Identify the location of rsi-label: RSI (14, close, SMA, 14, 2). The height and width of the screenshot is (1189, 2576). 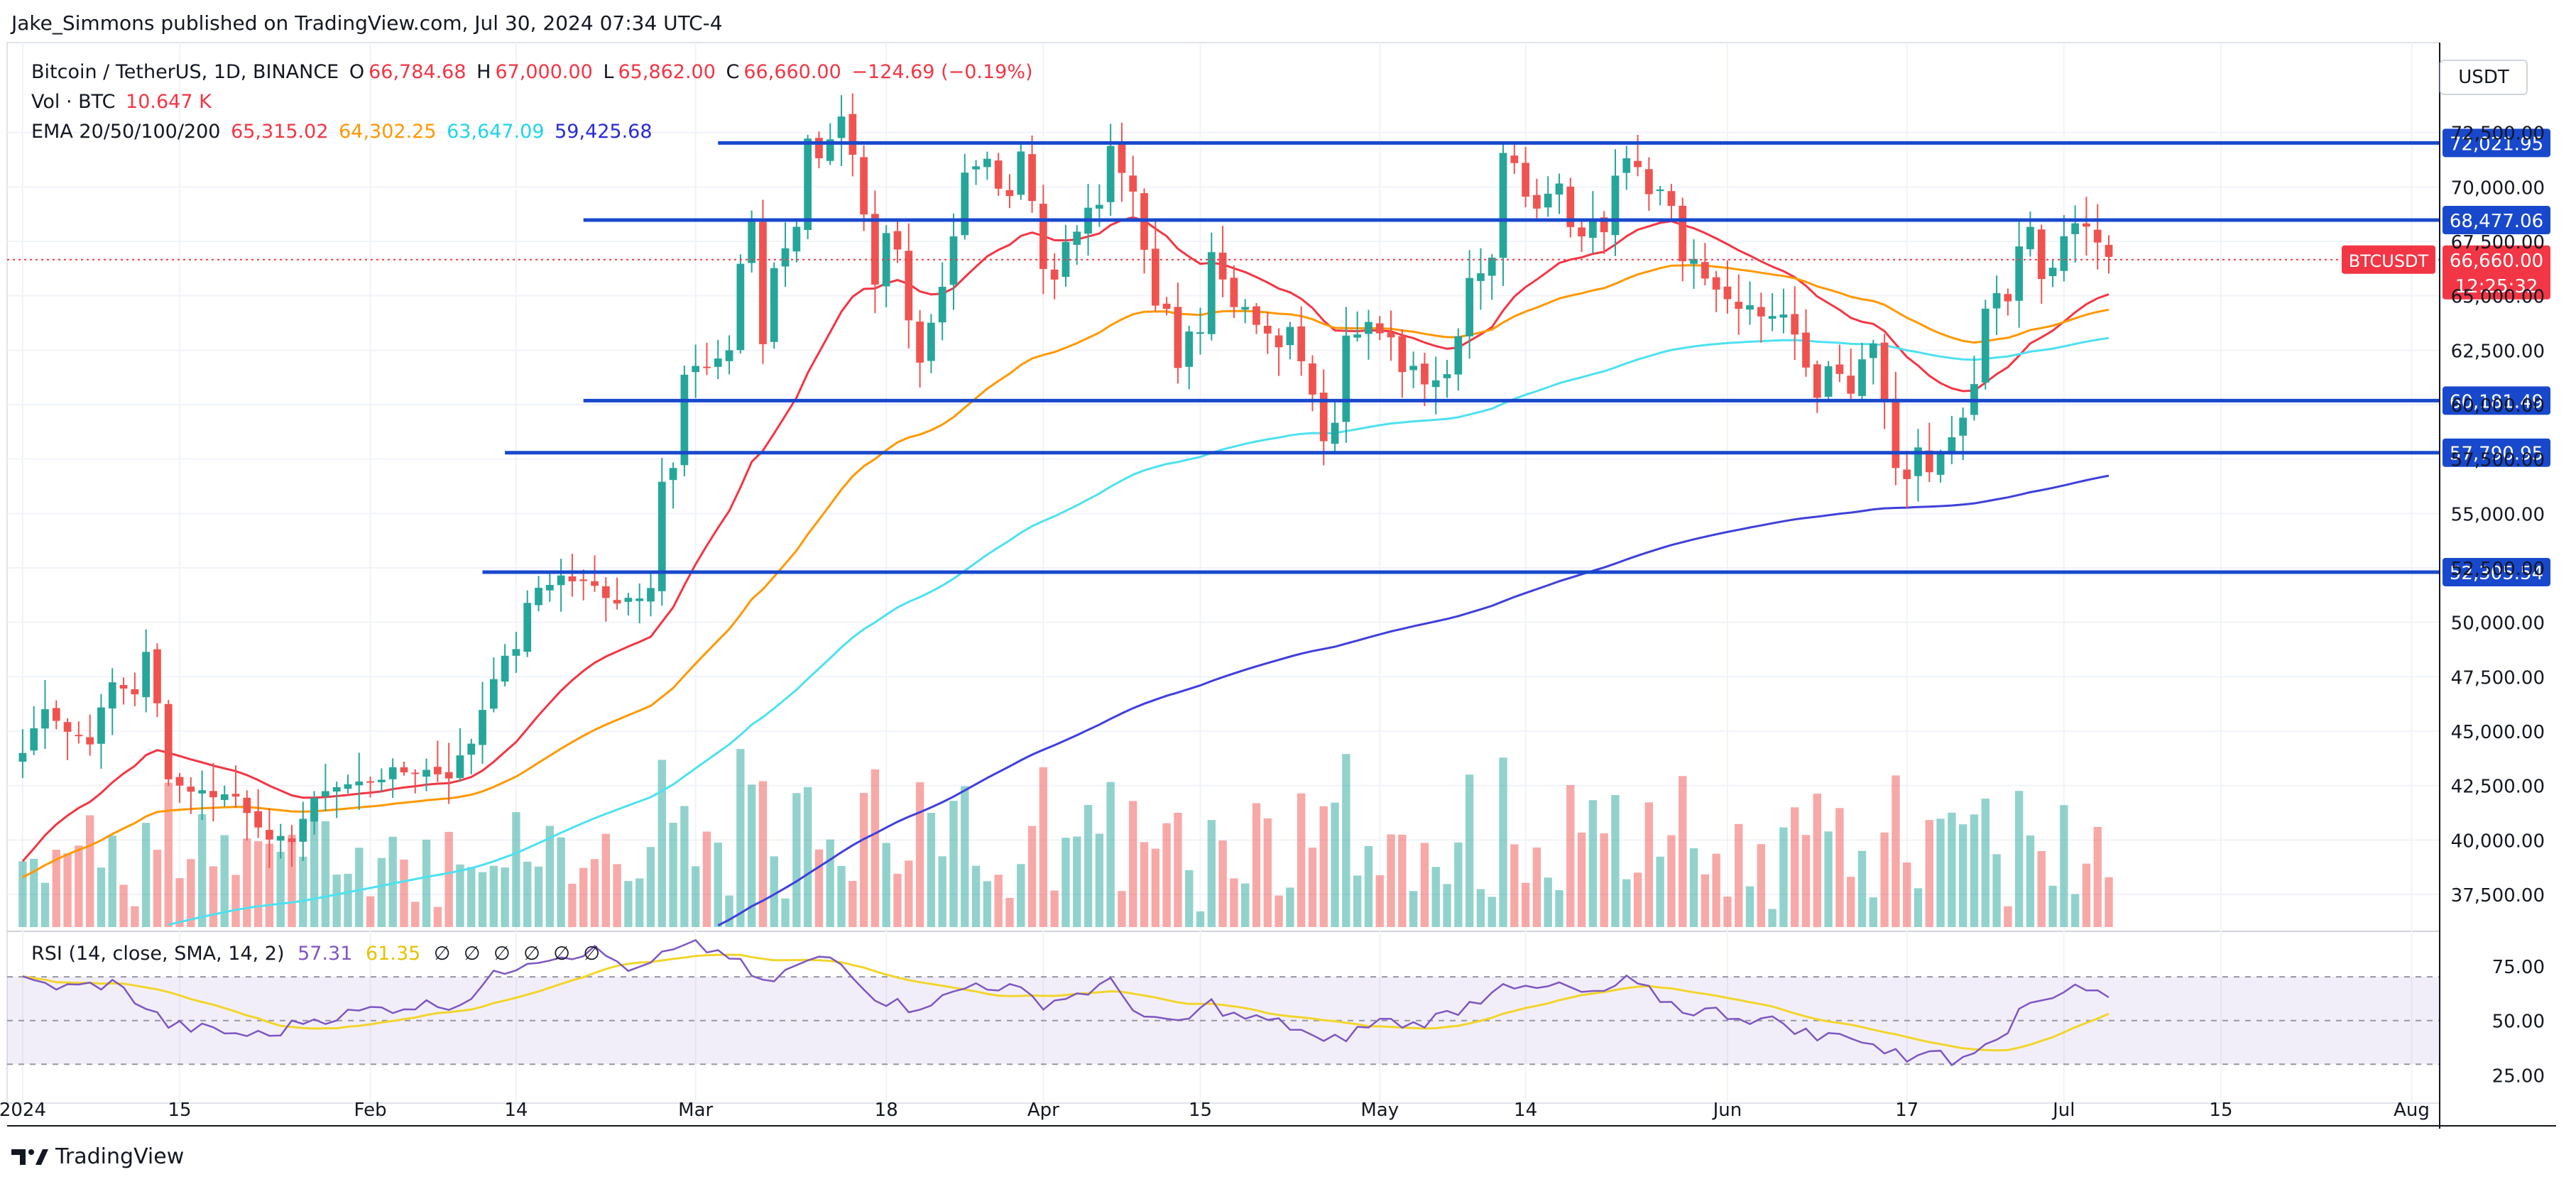
(158, 954).